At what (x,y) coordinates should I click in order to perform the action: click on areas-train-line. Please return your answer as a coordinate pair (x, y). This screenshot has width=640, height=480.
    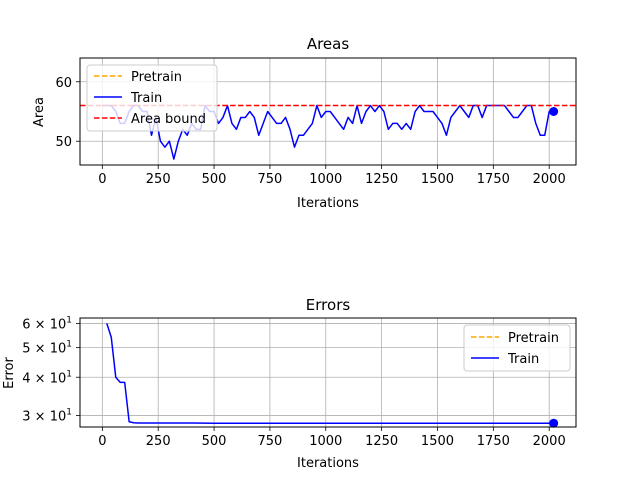
    Looking at the image, I should click on (328, 132).